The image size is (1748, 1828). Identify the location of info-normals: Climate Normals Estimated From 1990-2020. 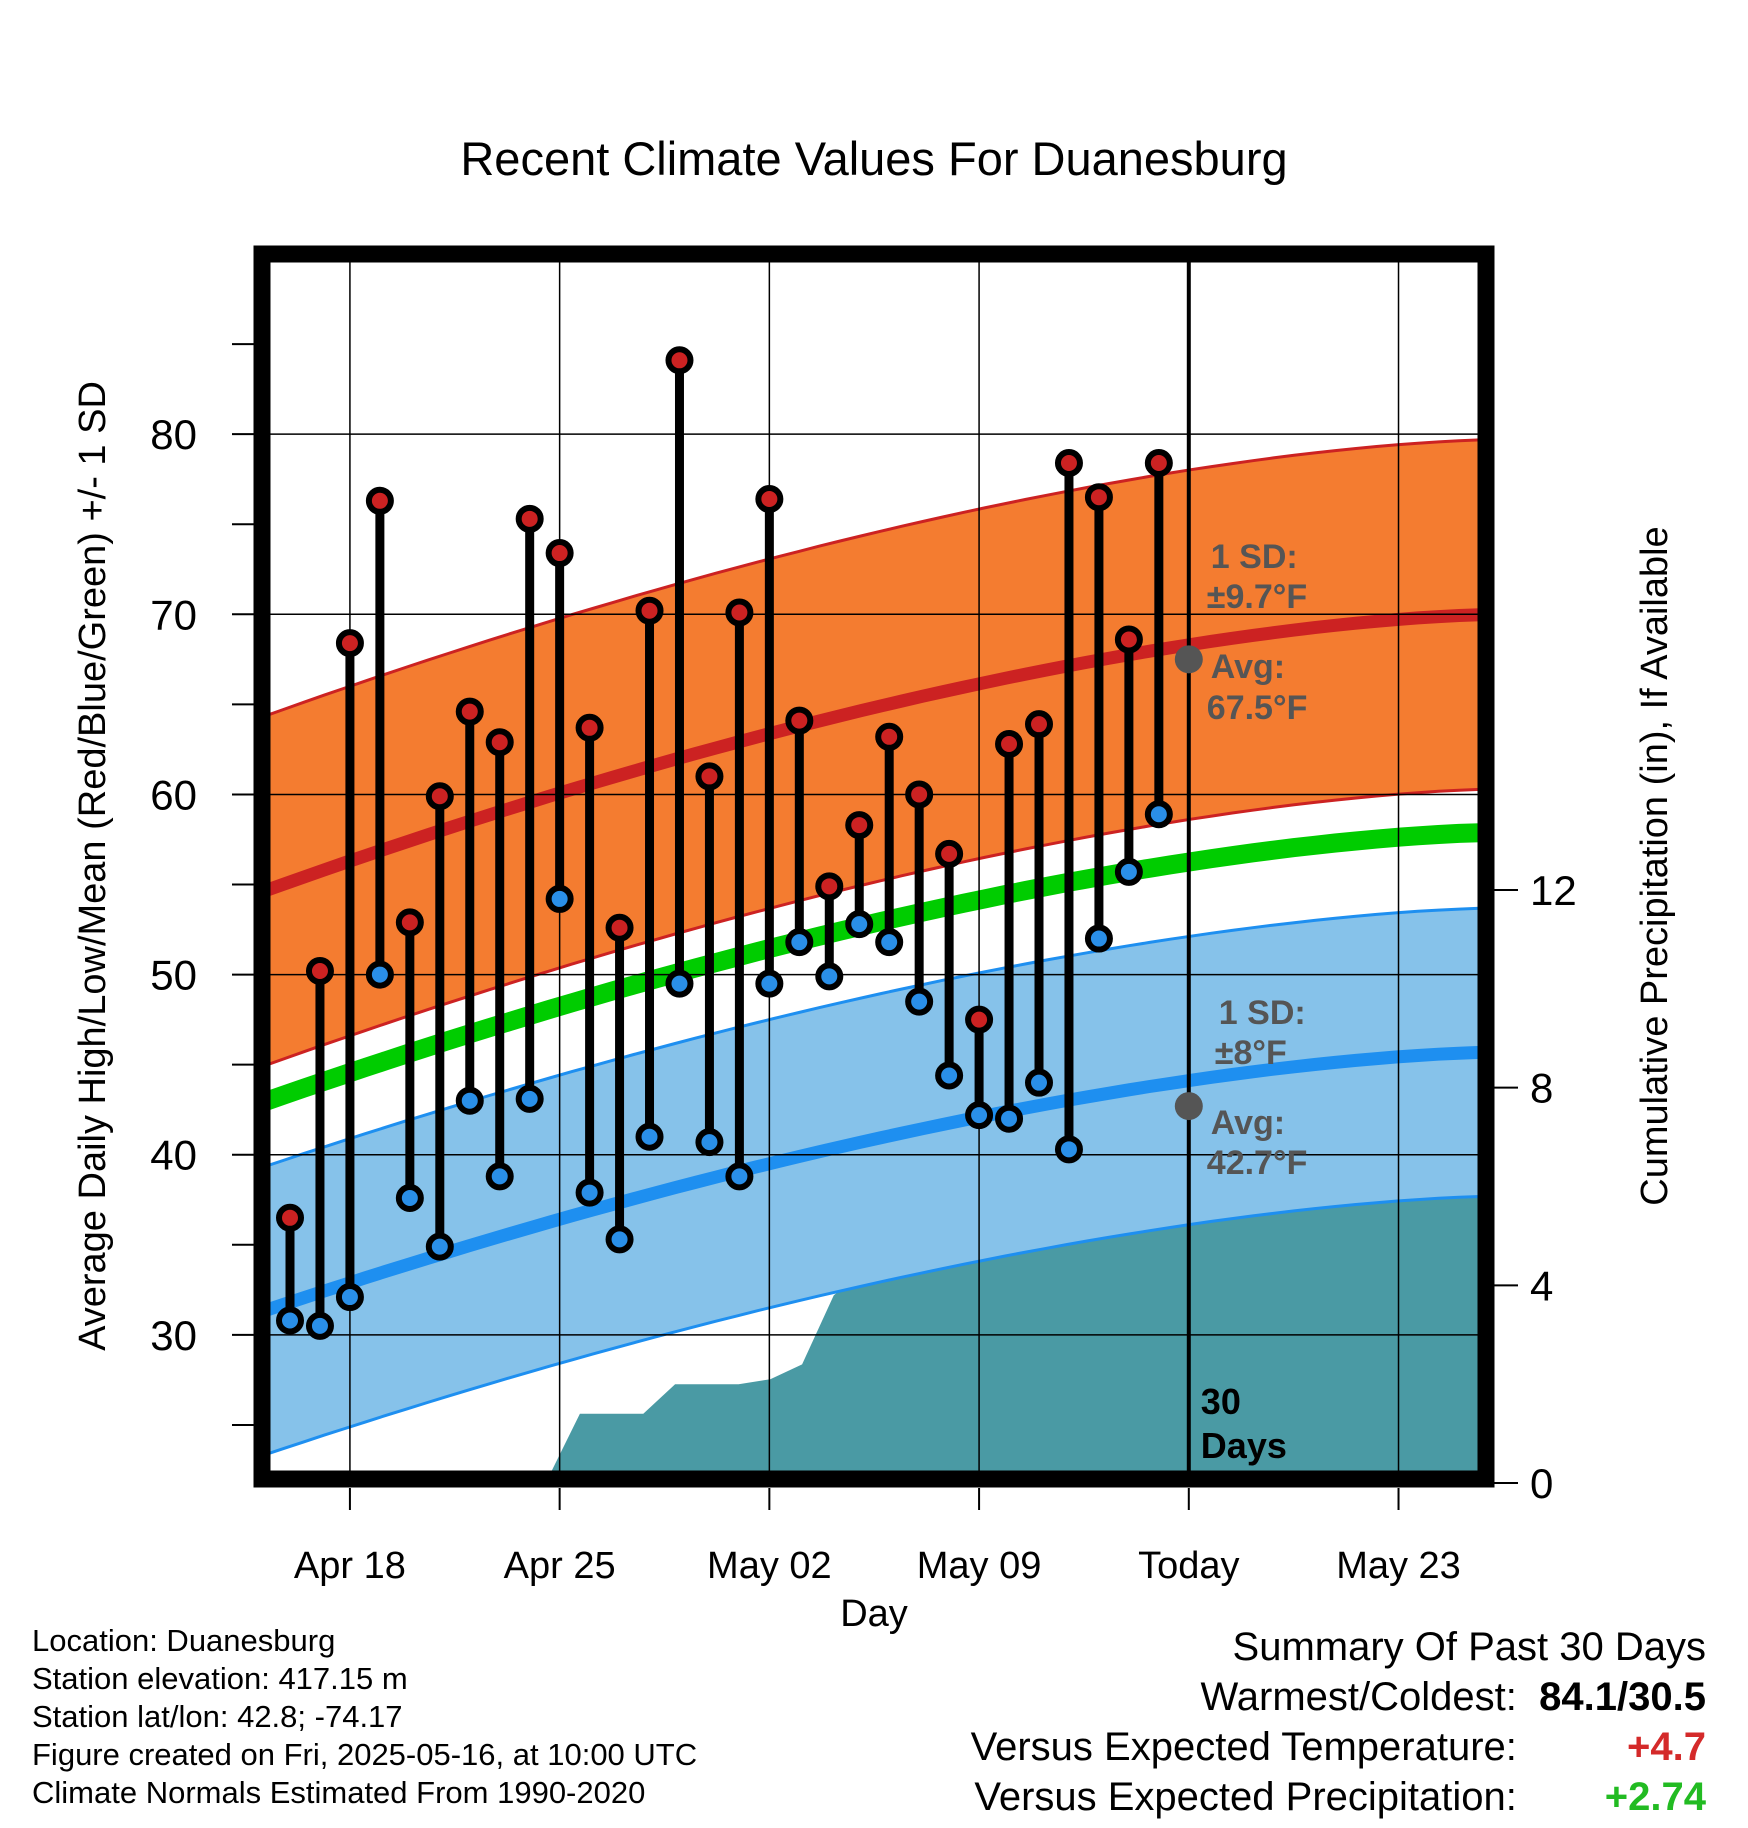
(339, 1792).